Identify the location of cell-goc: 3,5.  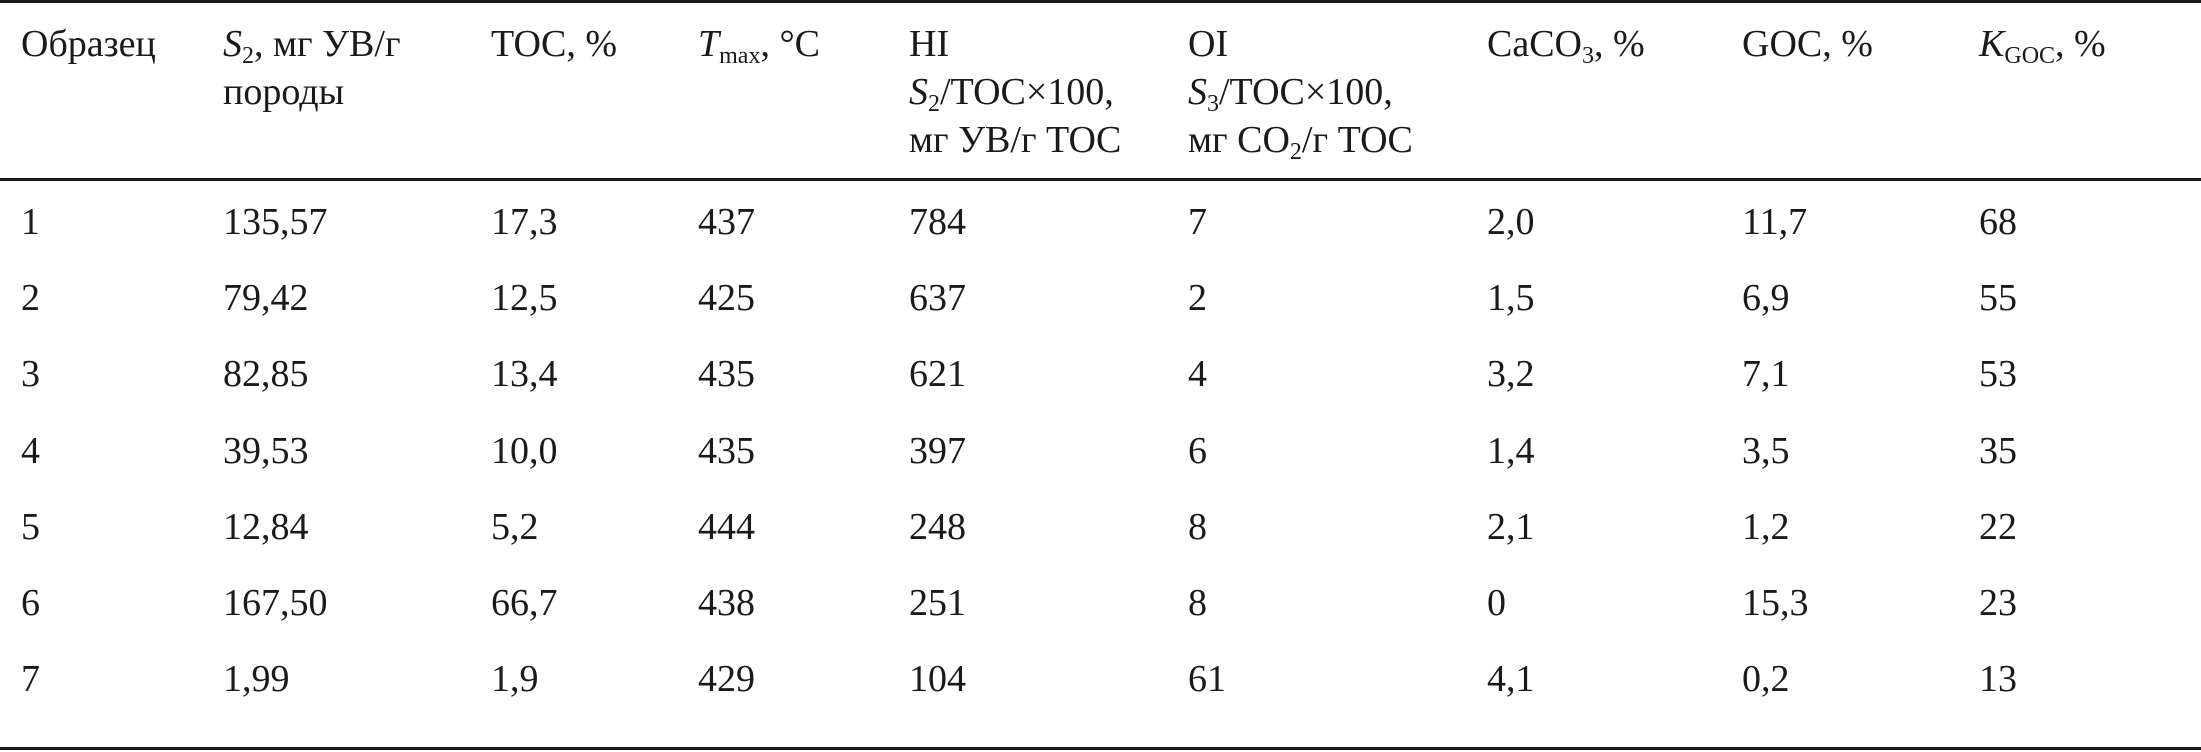
(1766, 451).